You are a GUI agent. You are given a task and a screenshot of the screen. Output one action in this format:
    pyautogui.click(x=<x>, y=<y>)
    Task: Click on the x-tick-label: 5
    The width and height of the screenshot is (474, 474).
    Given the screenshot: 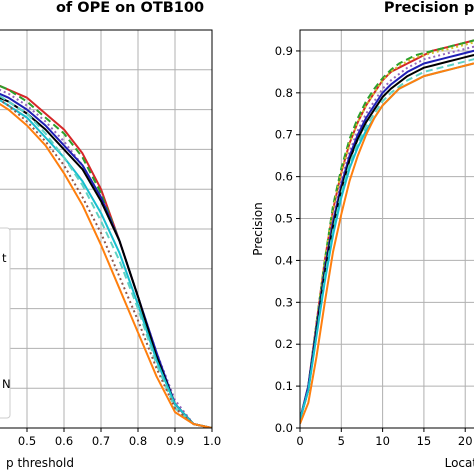 What is the action you would take?
    pyautogui.click(x=341, y=441)
    